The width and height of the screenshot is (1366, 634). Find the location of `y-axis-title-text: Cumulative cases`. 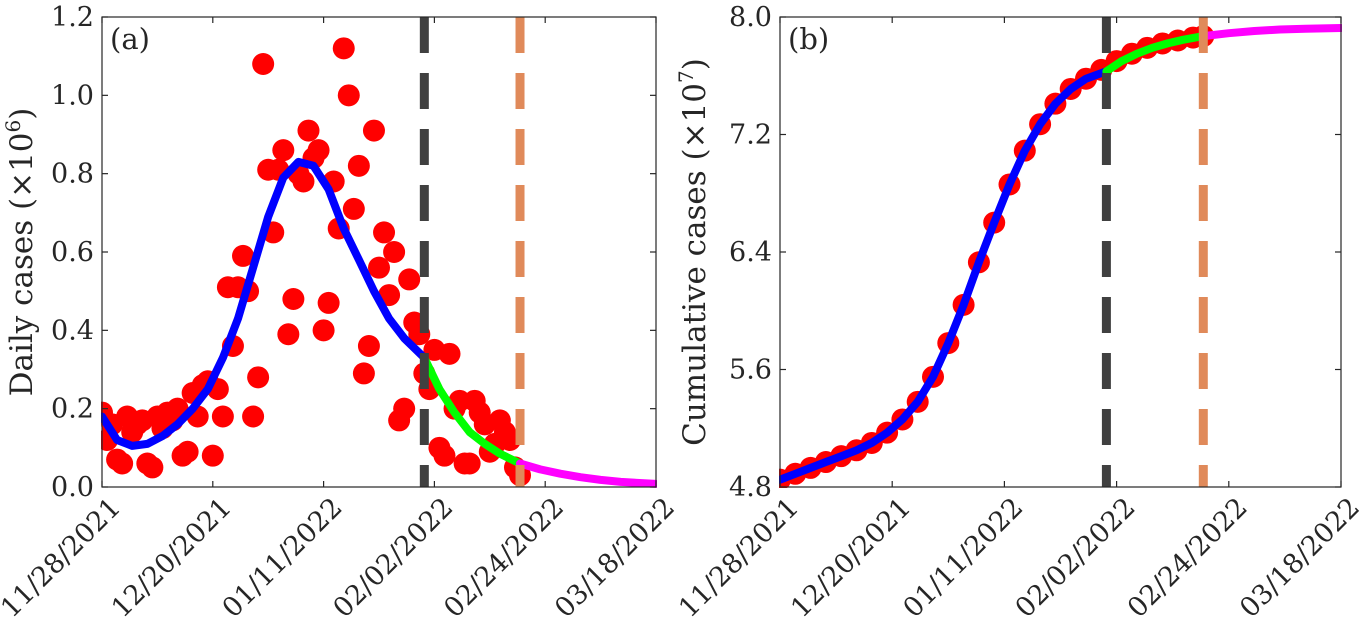

y-axis-title-text: Cumulative cases is located at coordinates (695, 302).